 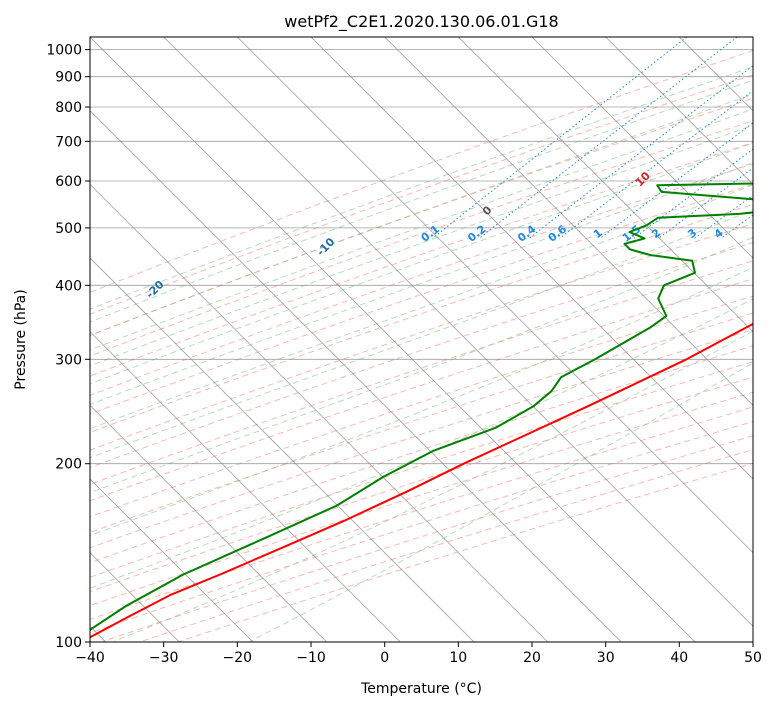 I want to click on x-tick-label: 40, so click(x=679, y=658).